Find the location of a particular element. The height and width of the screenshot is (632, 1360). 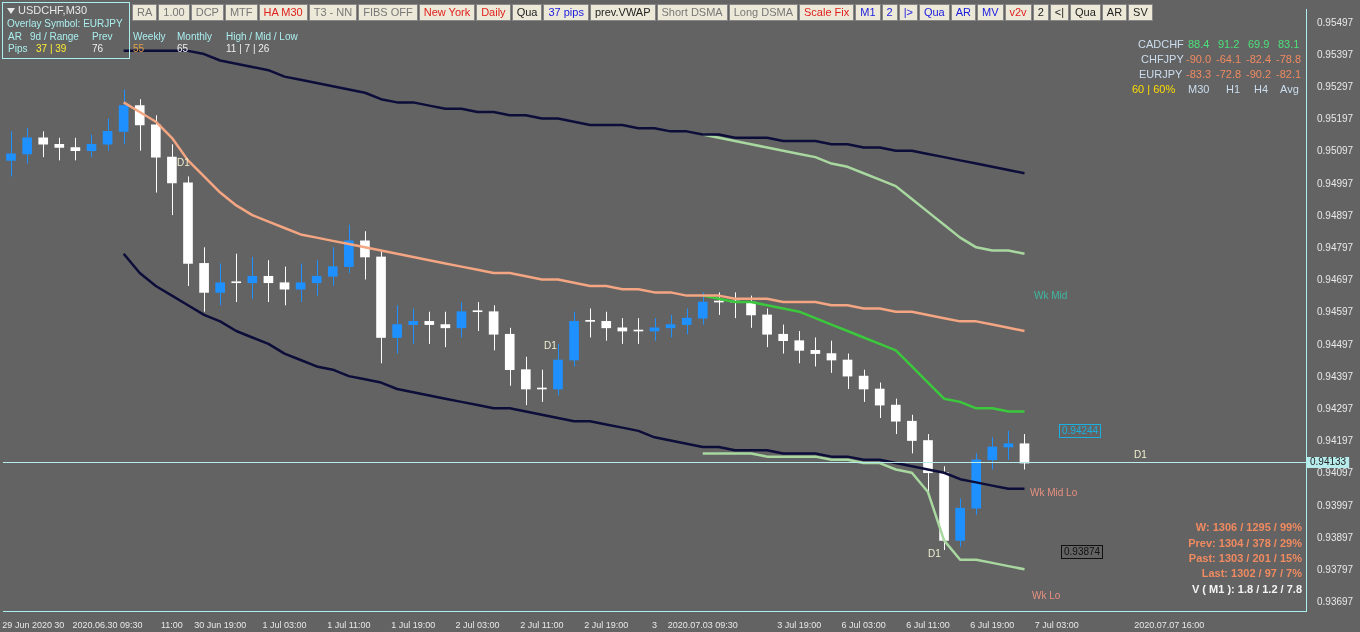

annotation: M30 is located at coordinates (1199, 89).